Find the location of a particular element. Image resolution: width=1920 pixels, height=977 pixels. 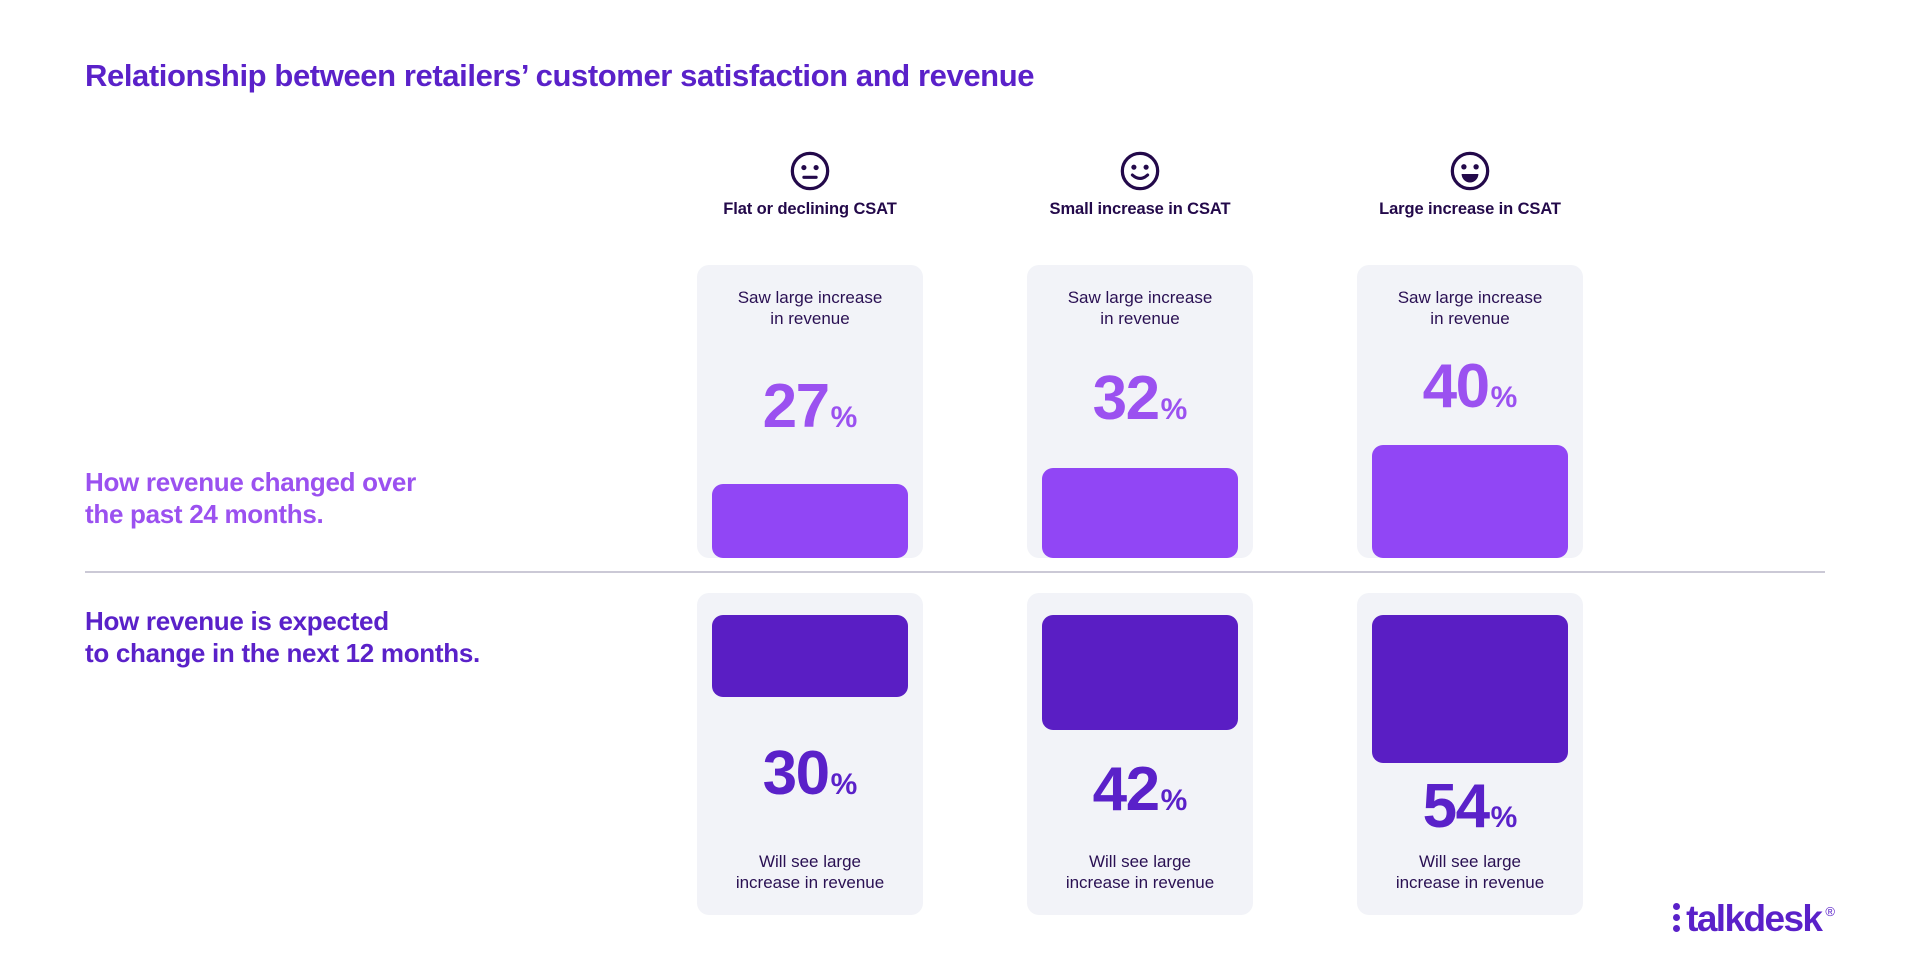

talkdesk-logo: talkdesk ® is located at coordinates (1754, 918).